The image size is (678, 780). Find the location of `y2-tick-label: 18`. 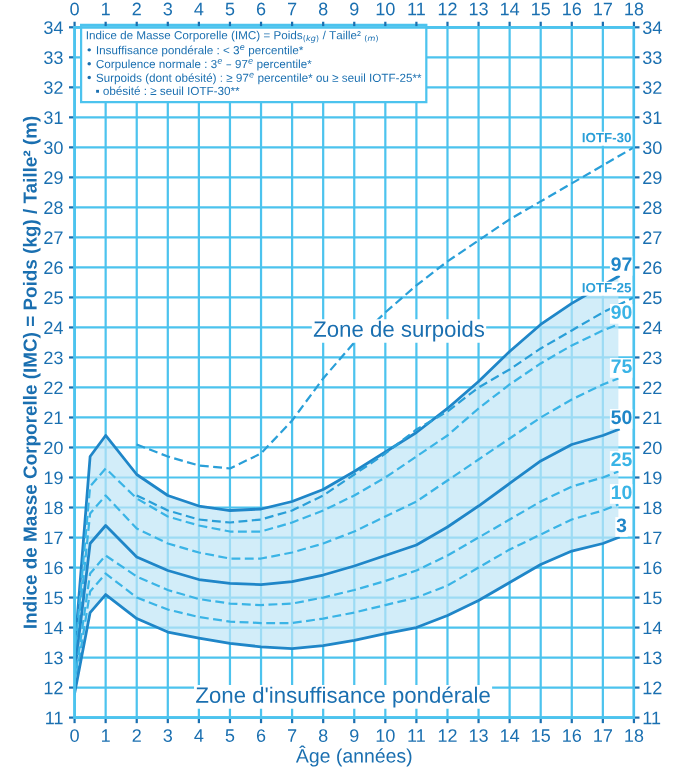

y2-tick-label: 18 is located at coordinates (652, 508).